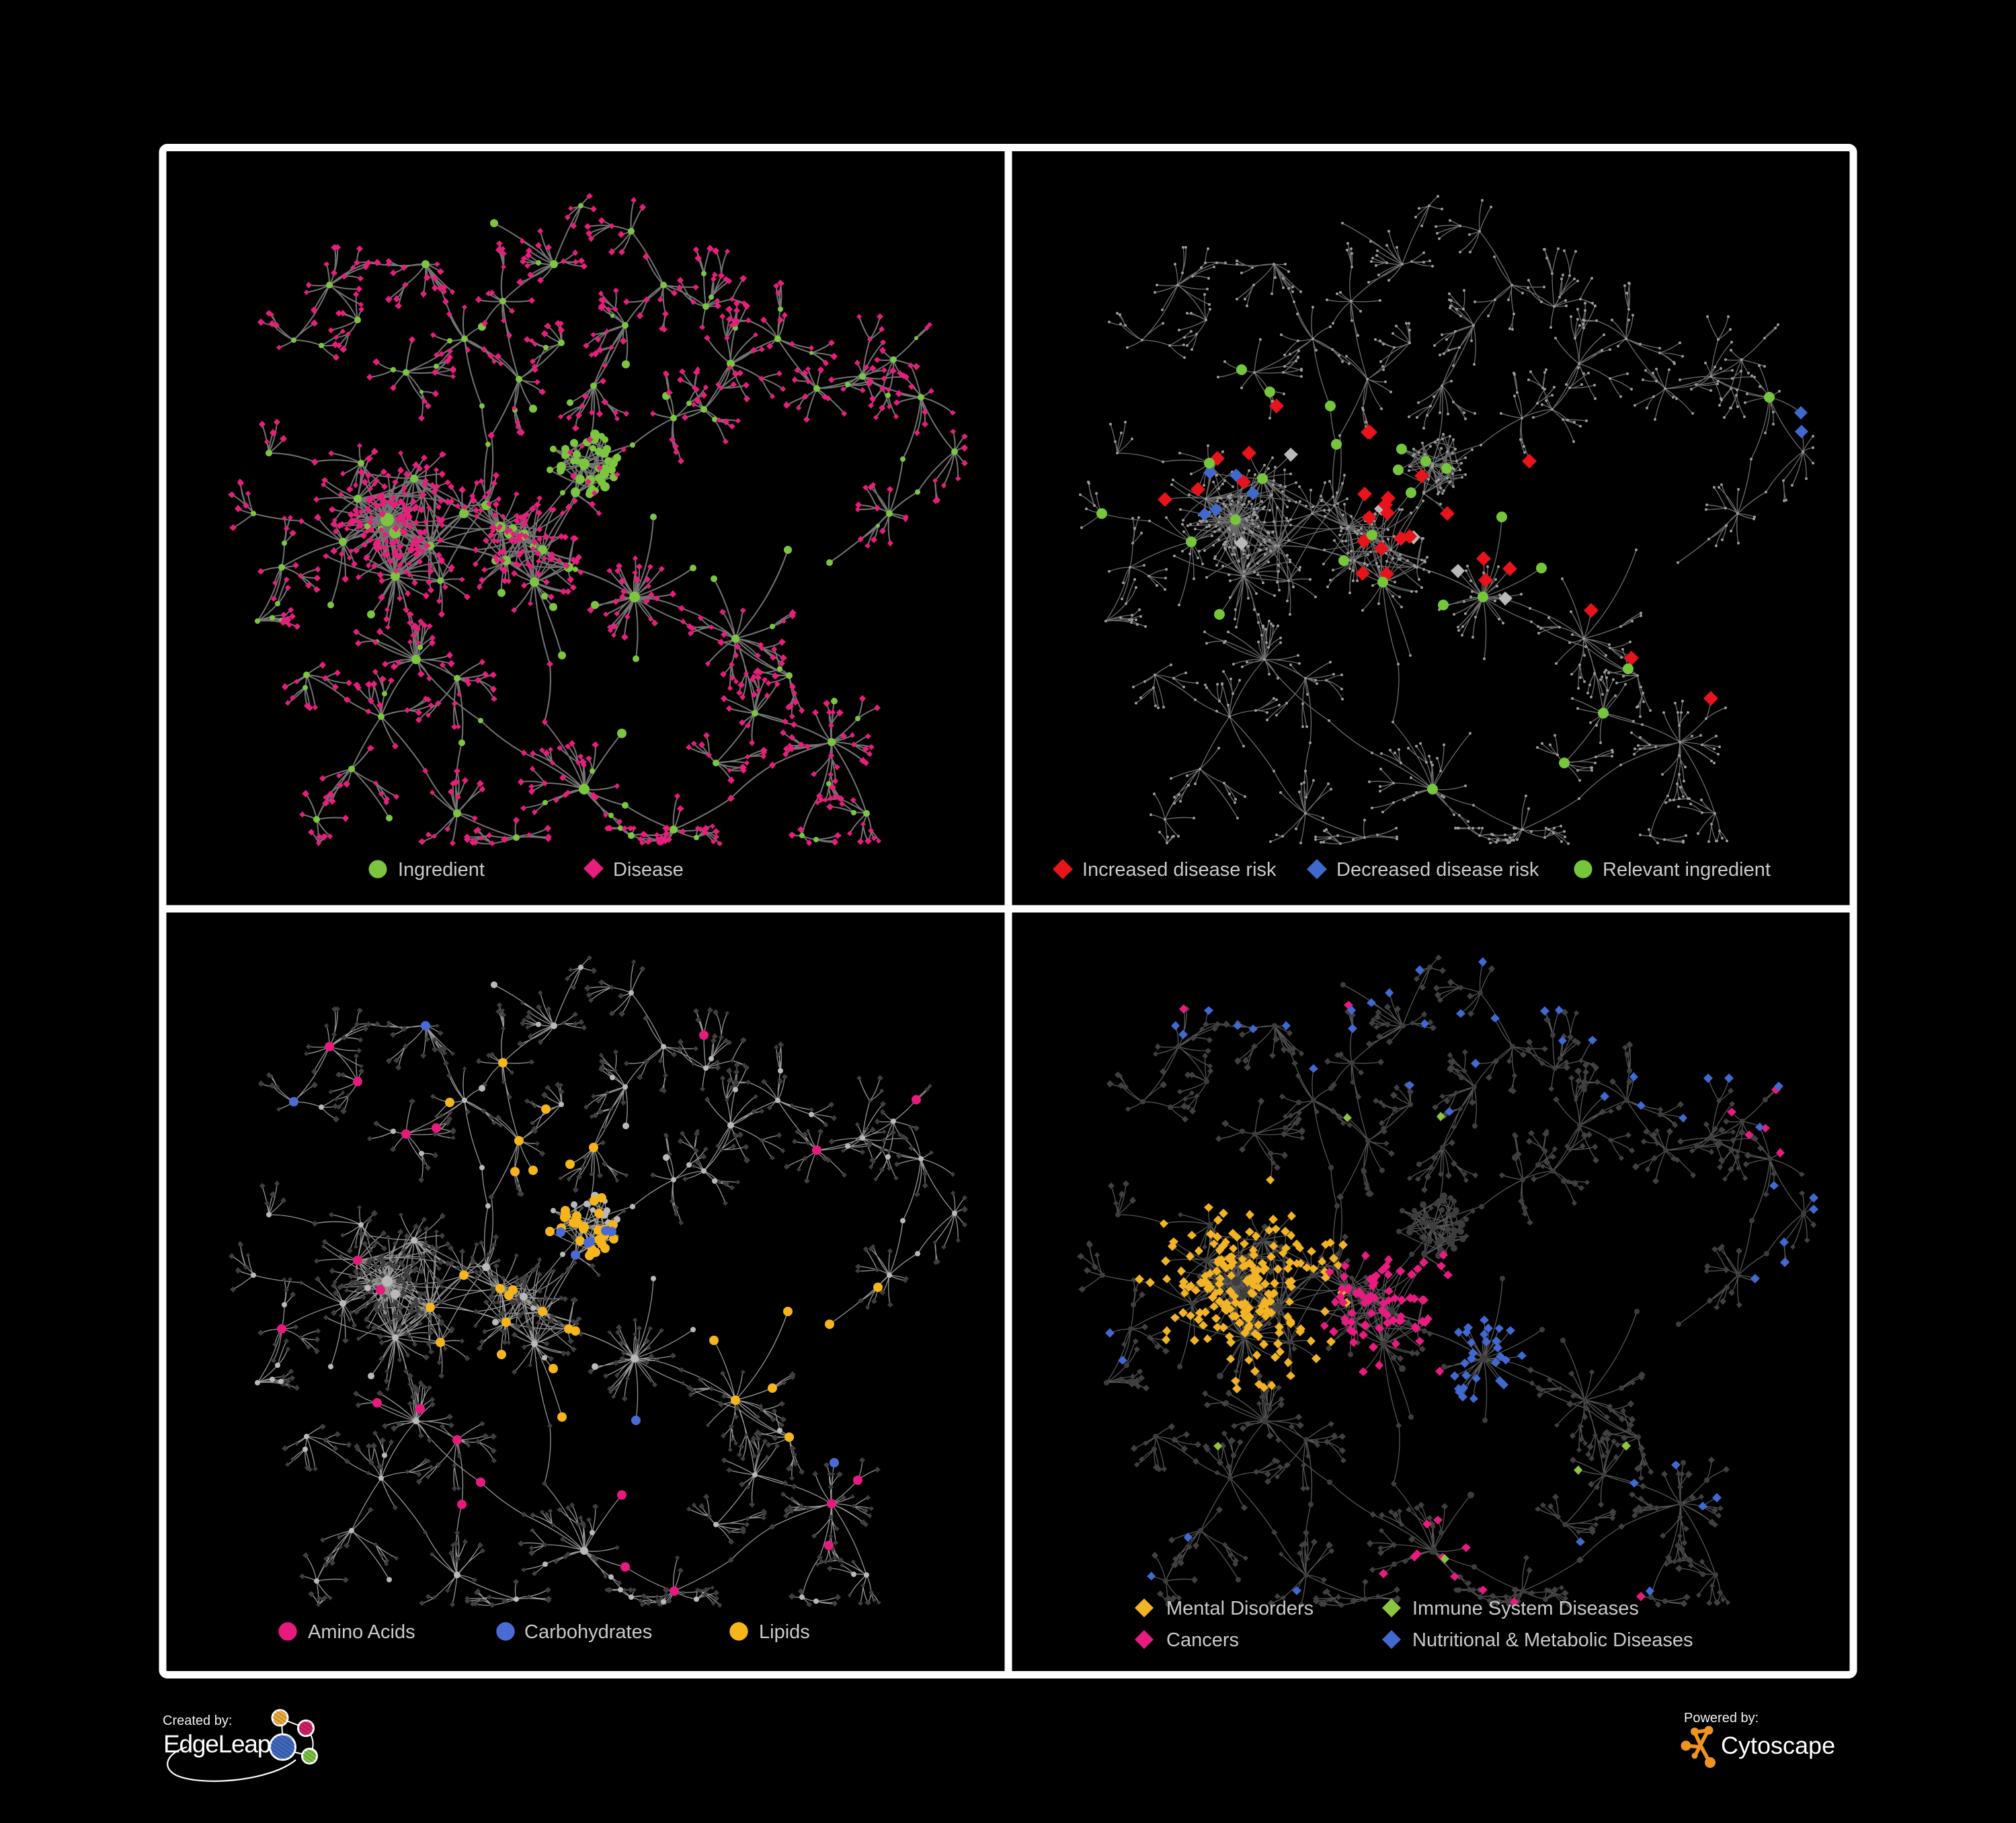 The height and width of the screenshot is (1823, 2016). Describe the element at coordinates (1525, 1609) in the screenshot. I see `svg-text: Immune System Diseases` at that location.